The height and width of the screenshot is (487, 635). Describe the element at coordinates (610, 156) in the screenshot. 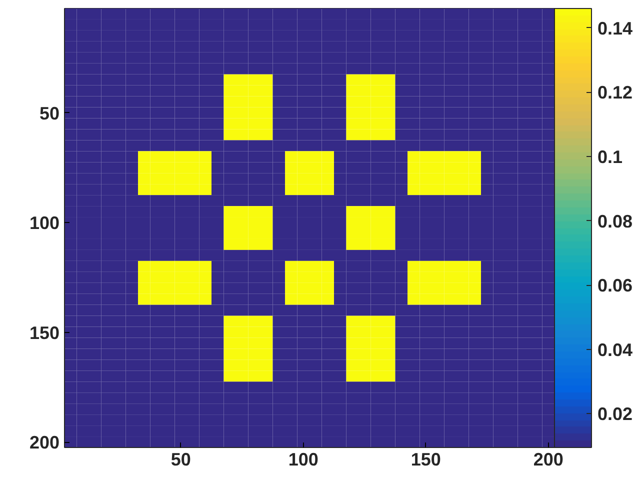

I see `color-bar-label: 0.1` at that location.